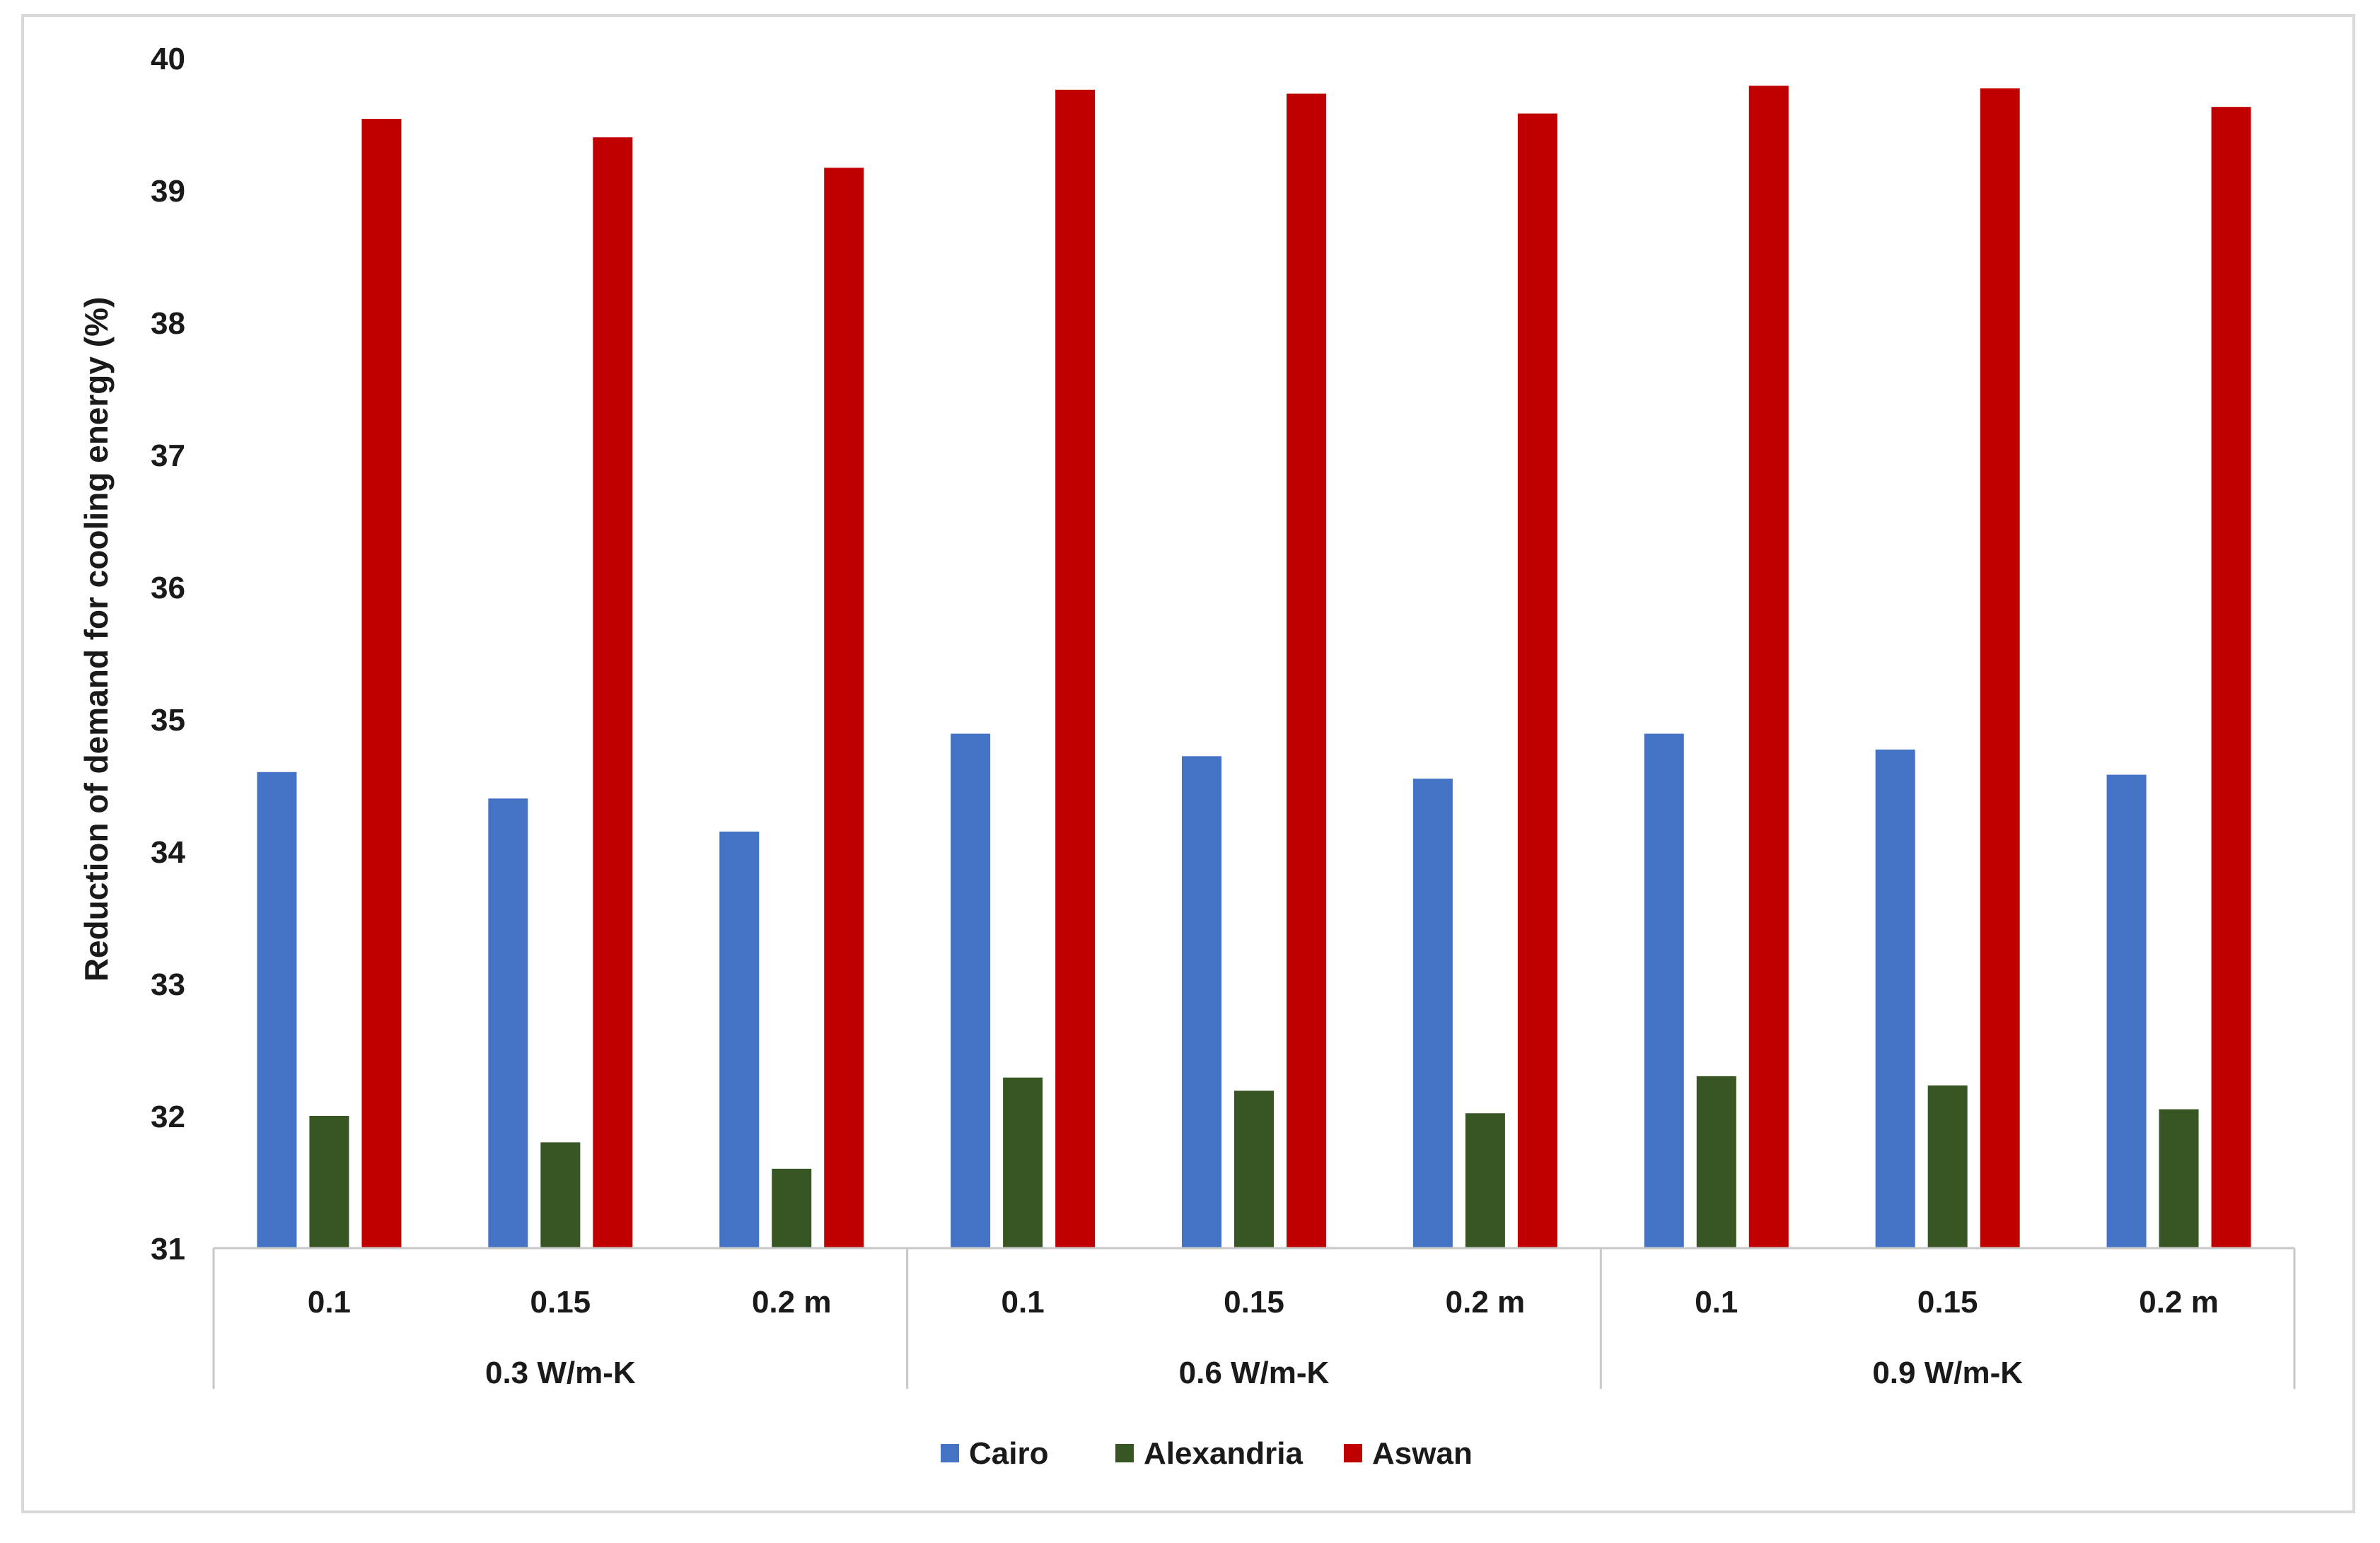 This screenshot has height=1543, width=2380. What do you see at coordinates (168, 1117) in the screenshot?
I see `y-tick-label: 32` at bounding box center [168, 1117].